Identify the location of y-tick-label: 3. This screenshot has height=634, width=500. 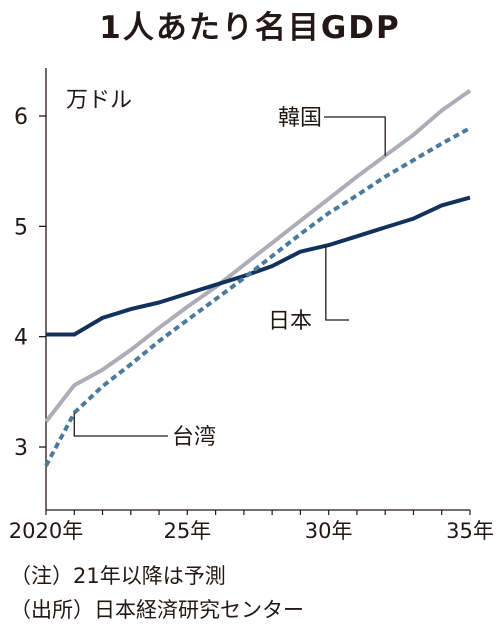
(21, 448).